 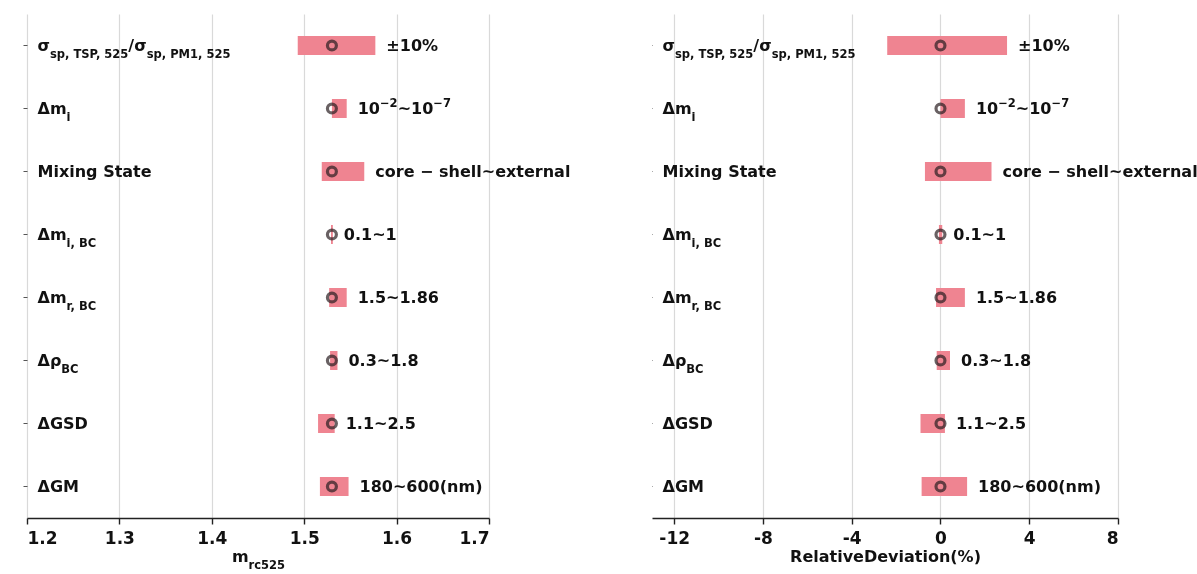 I want to click on x-axis-title: m$_{rc525}$, so click(x=258, y=559).